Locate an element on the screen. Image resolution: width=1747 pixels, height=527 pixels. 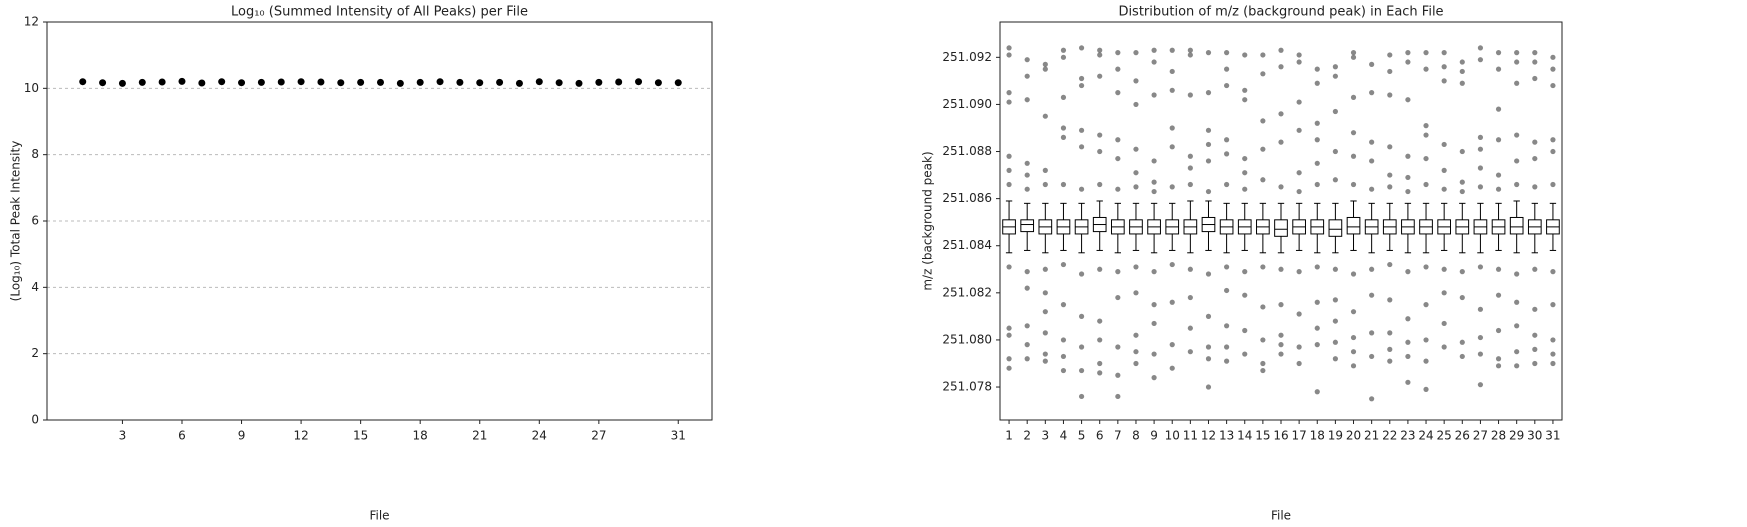
y-axis-label: m/z (background peak) is located at coordinates (928, 220).